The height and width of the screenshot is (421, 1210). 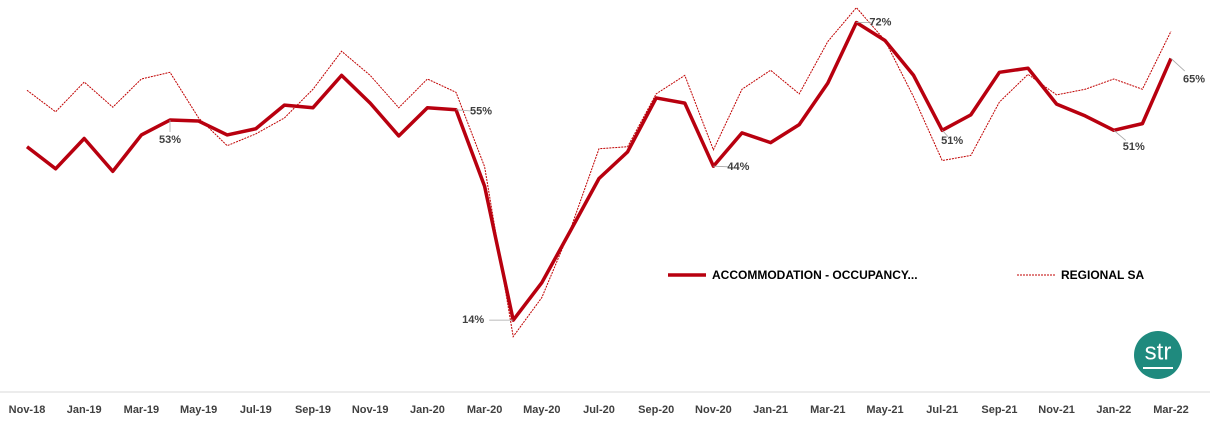 What do you see at coordinates (884, 410) in the screenshot?
I see `x-tick-label: May-21` at bounding box center [884, 410].